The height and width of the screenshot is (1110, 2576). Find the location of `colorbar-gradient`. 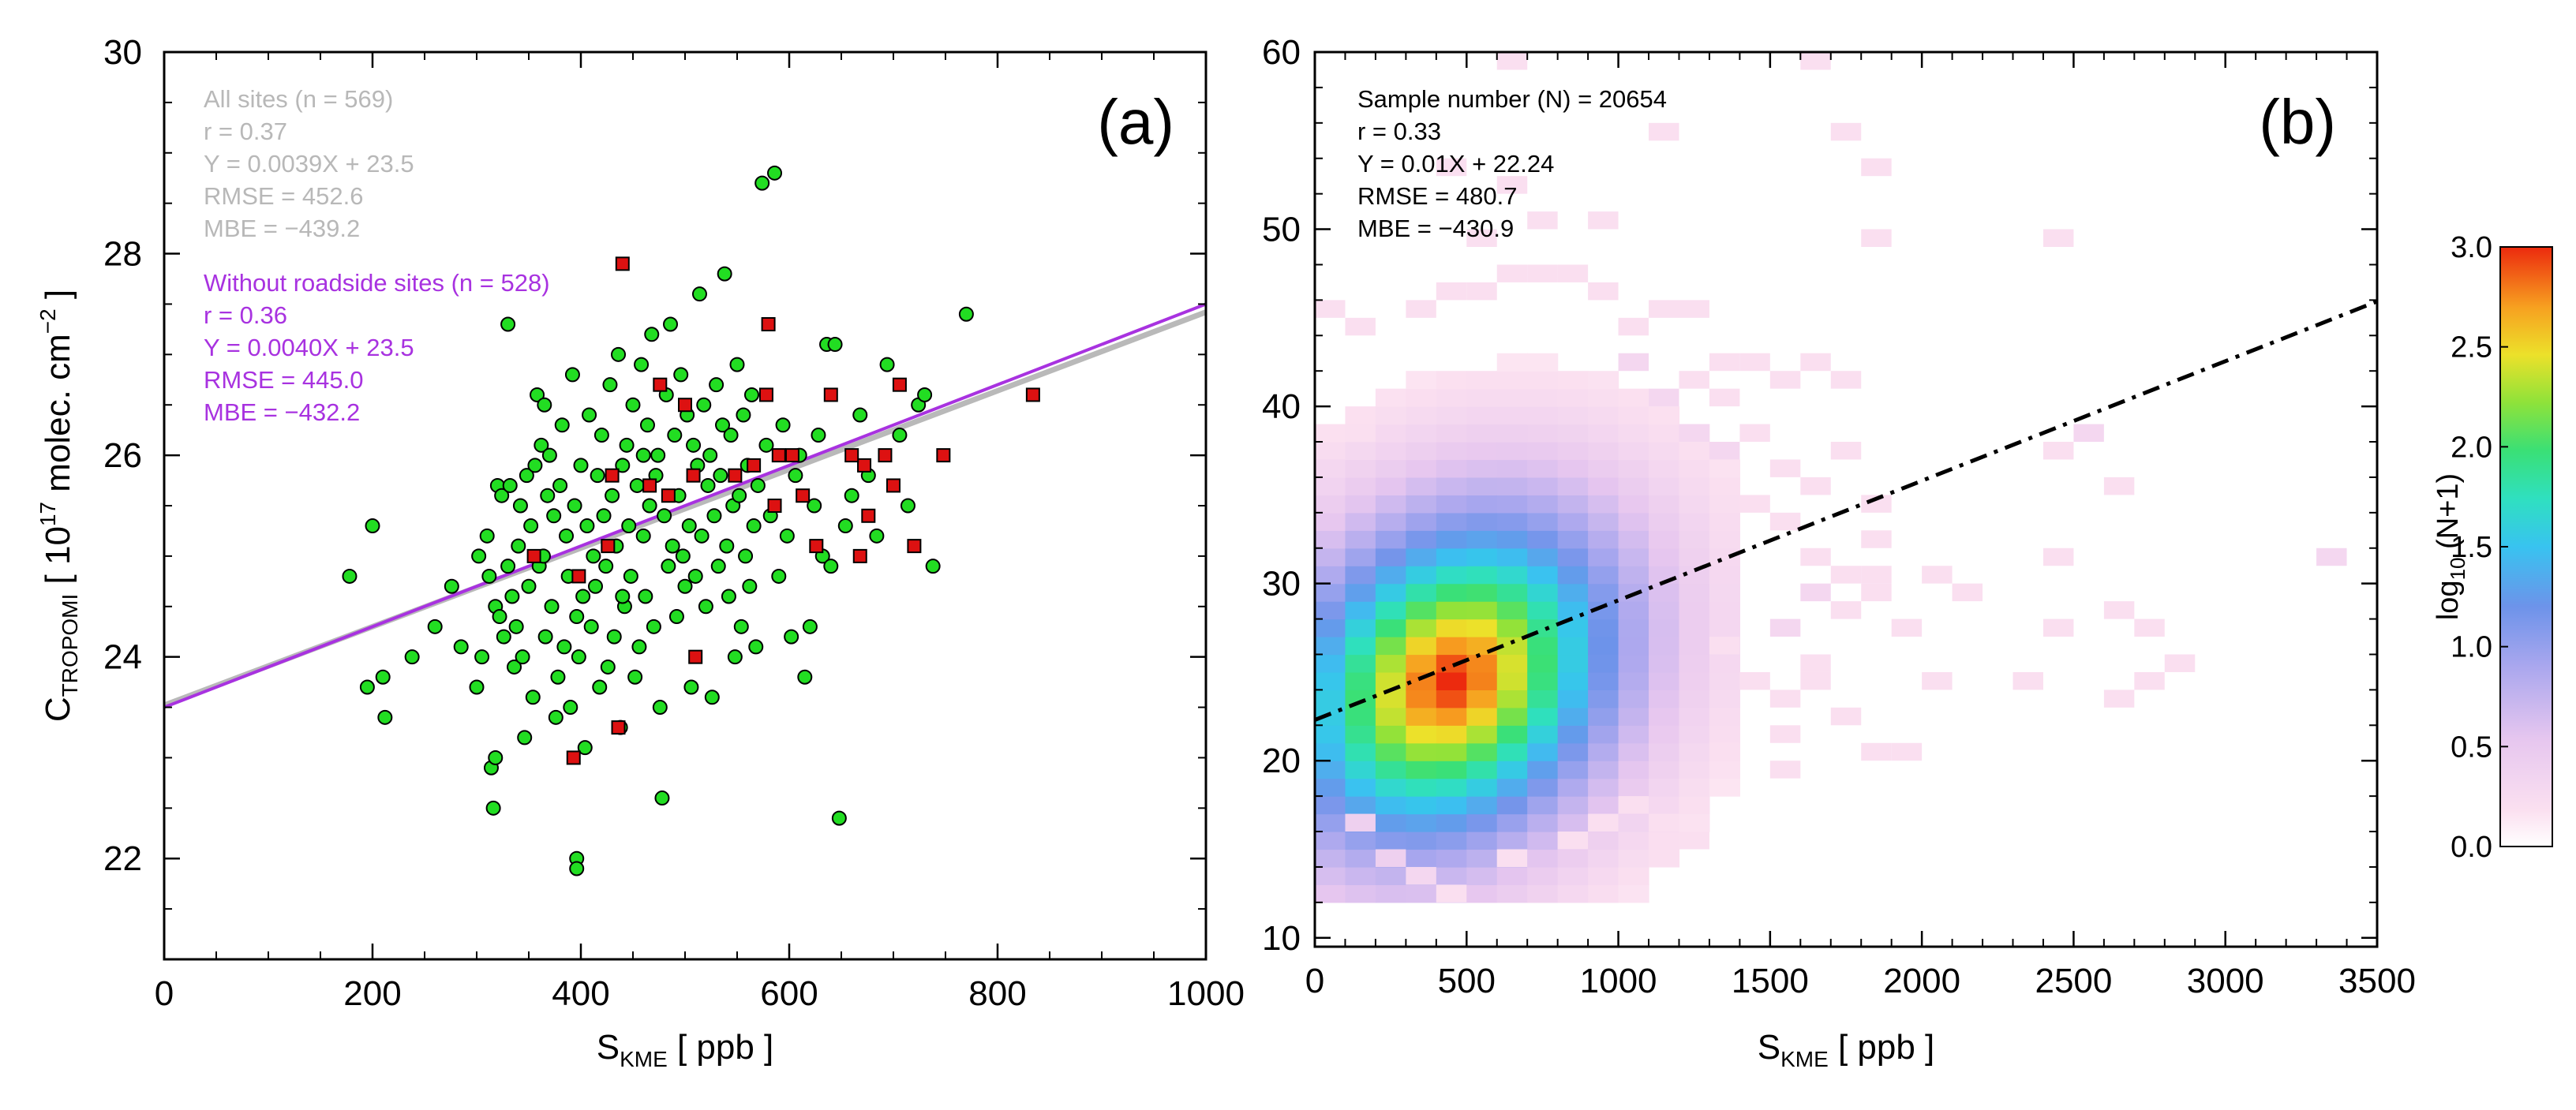

colorbar-gradient is located at coordinates (2526, 546).